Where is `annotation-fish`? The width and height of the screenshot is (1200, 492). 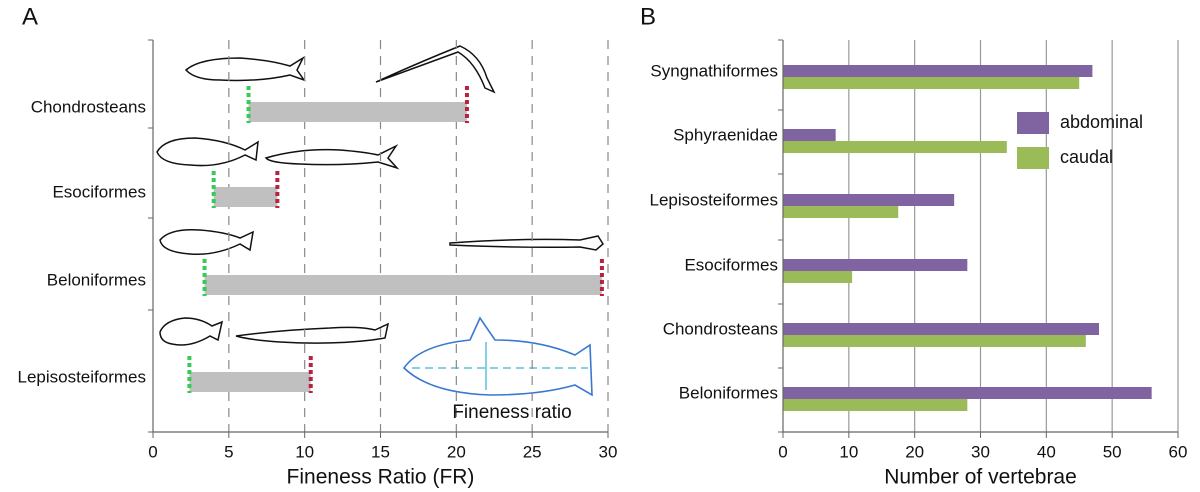 annotation-fish is located at coordinates (497, 356).